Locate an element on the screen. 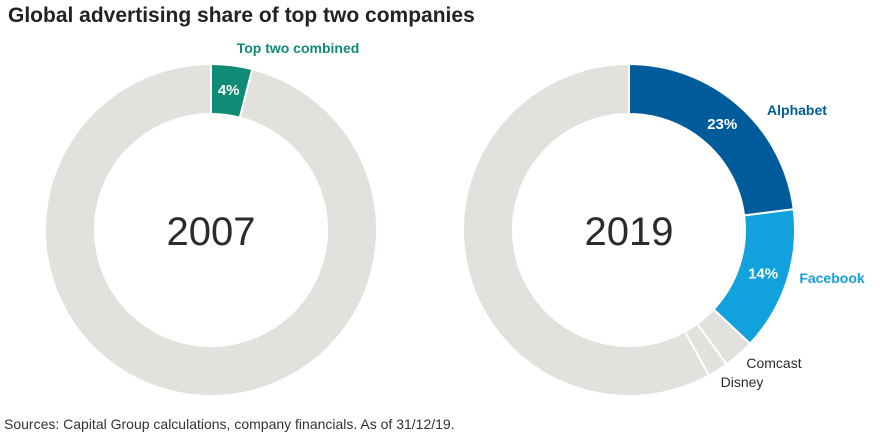 This screenshot has height=440, width=880. slice-value-label: 23% is located at coordinates (722, 124).